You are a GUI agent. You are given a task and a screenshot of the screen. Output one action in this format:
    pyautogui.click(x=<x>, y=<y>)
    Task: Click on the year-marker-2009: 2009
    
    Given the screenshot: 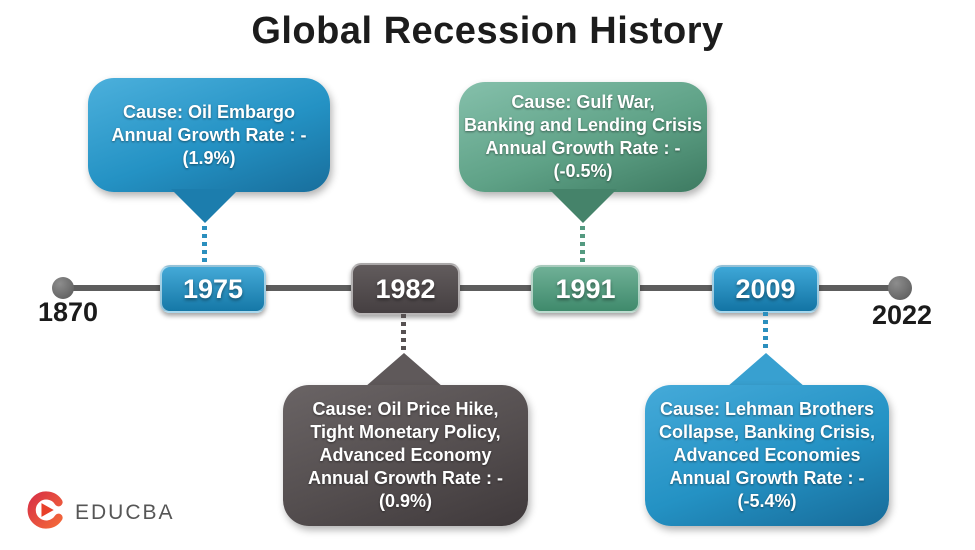 What is the action you would take?
    pyautogui.click(x=765, y=289)
    